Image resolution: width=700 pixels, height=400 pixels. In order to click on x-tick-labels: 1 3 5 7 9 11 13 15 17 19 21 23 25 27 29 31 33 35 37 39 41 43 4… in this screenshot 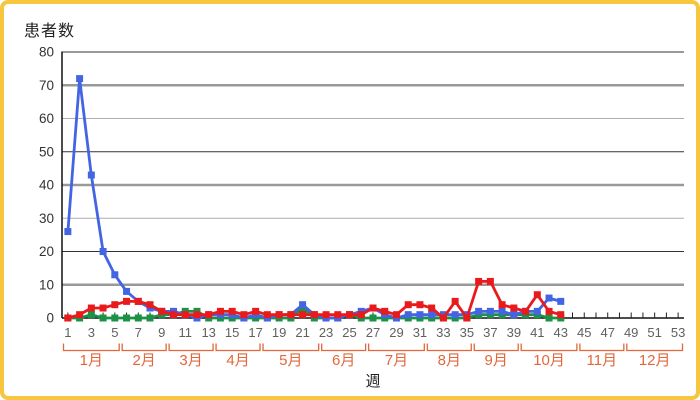, I will do `click(374, 332)`.